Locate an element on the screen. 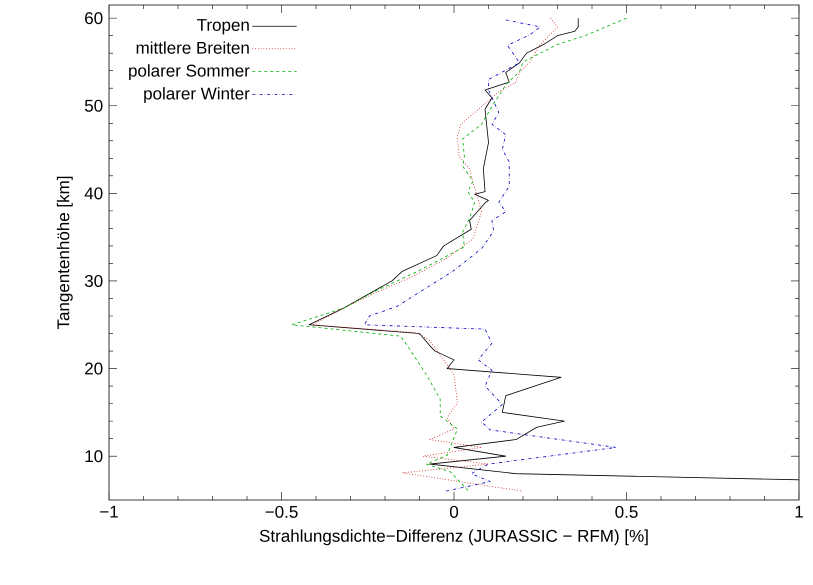 The height and width of the screenshot is (585, 813). x-axis-title: Strahlungsdichte−Differenz (JURASSIC − RFM) [%] is located at coordinates (454, 537).